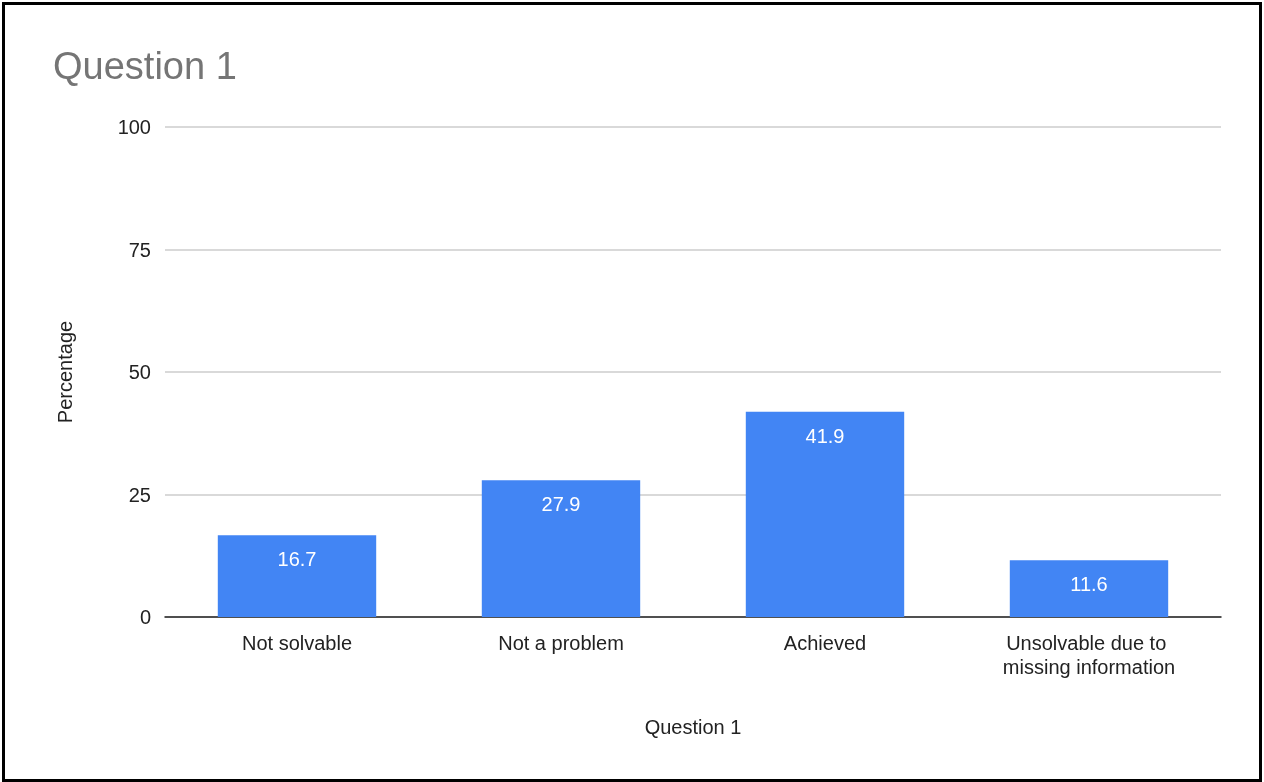 The width and height of the screenshot is (1264, 782). What do you see at coordinates (145, 66) in the screenshot?
I see `chart-title: Question 1` at bounding box center [145, 66].